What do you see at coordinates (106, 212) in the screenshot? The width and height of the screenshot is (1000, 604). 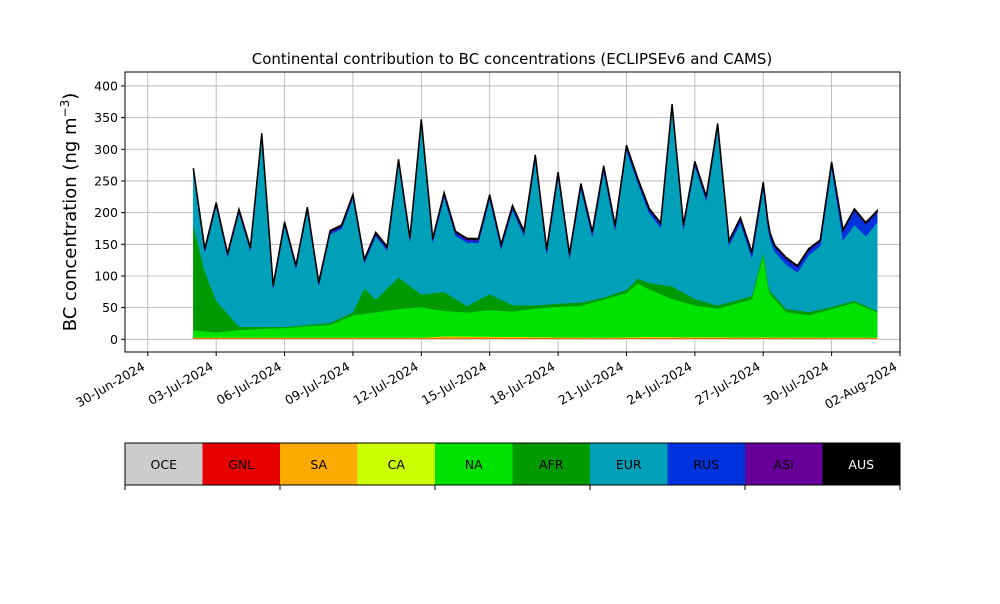 I see `y-tick-label: 200` at bounding box center [106, 212].